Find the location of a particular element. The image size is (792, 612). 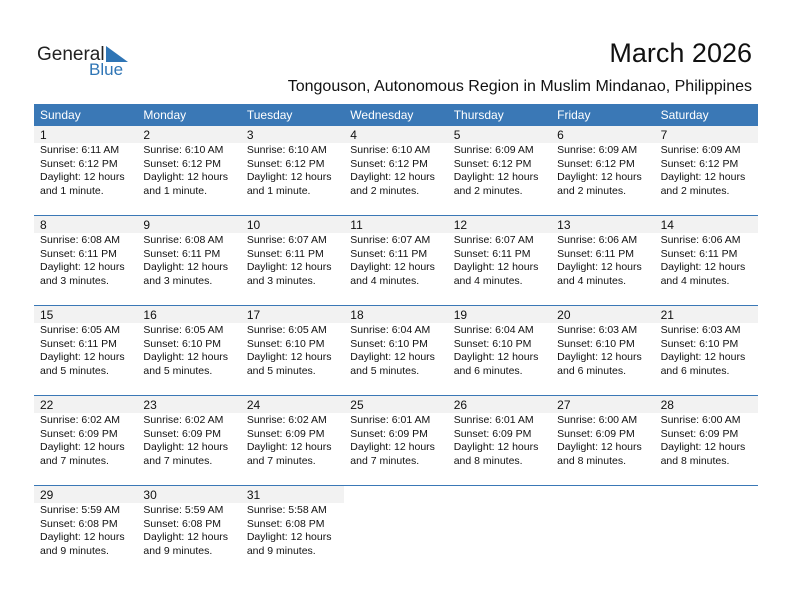

day-info: Sunrise: 6:06 AM is located at coordinates (700, 240).